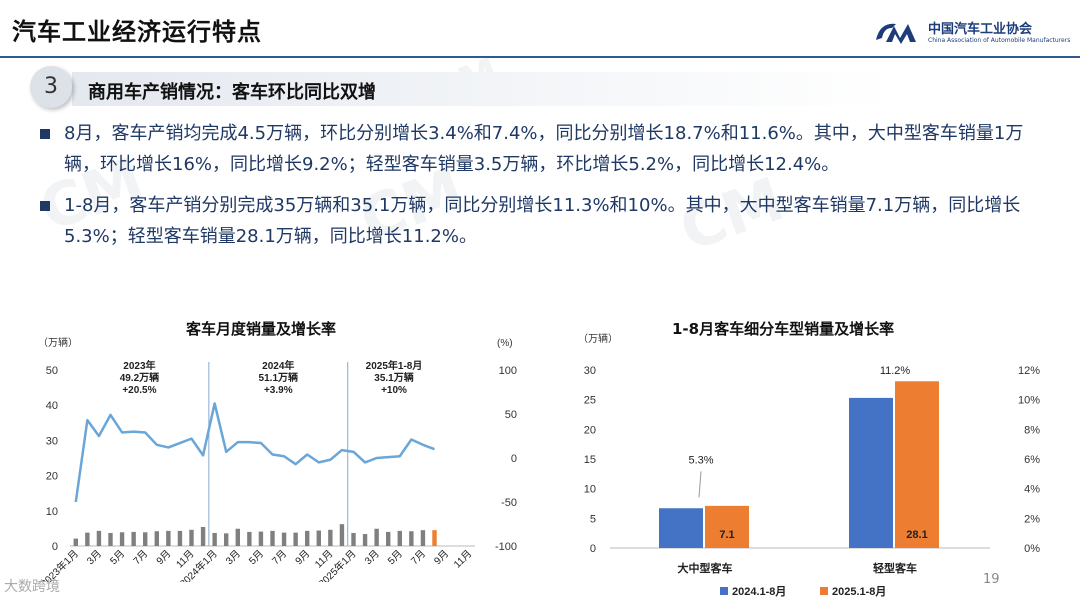  What do you see at coordinates (511, 415) in the screenshot?
I see `y-right-tick: 50` at bounding box center [511, 415].